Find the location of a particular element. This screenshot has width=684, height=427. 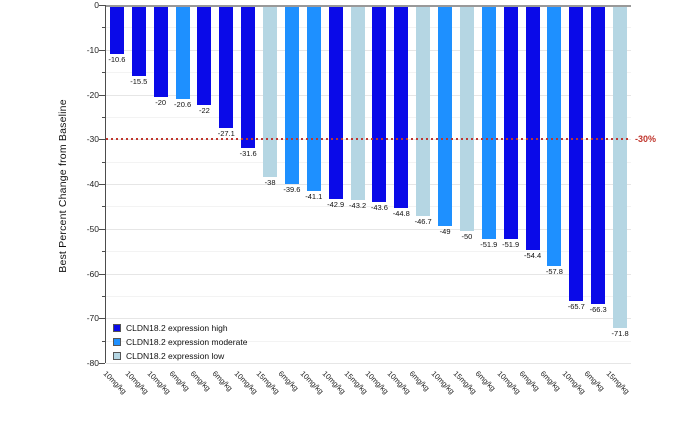

legend-item: CLDN18.2 expression moderate is located at coordinates (180, 342).